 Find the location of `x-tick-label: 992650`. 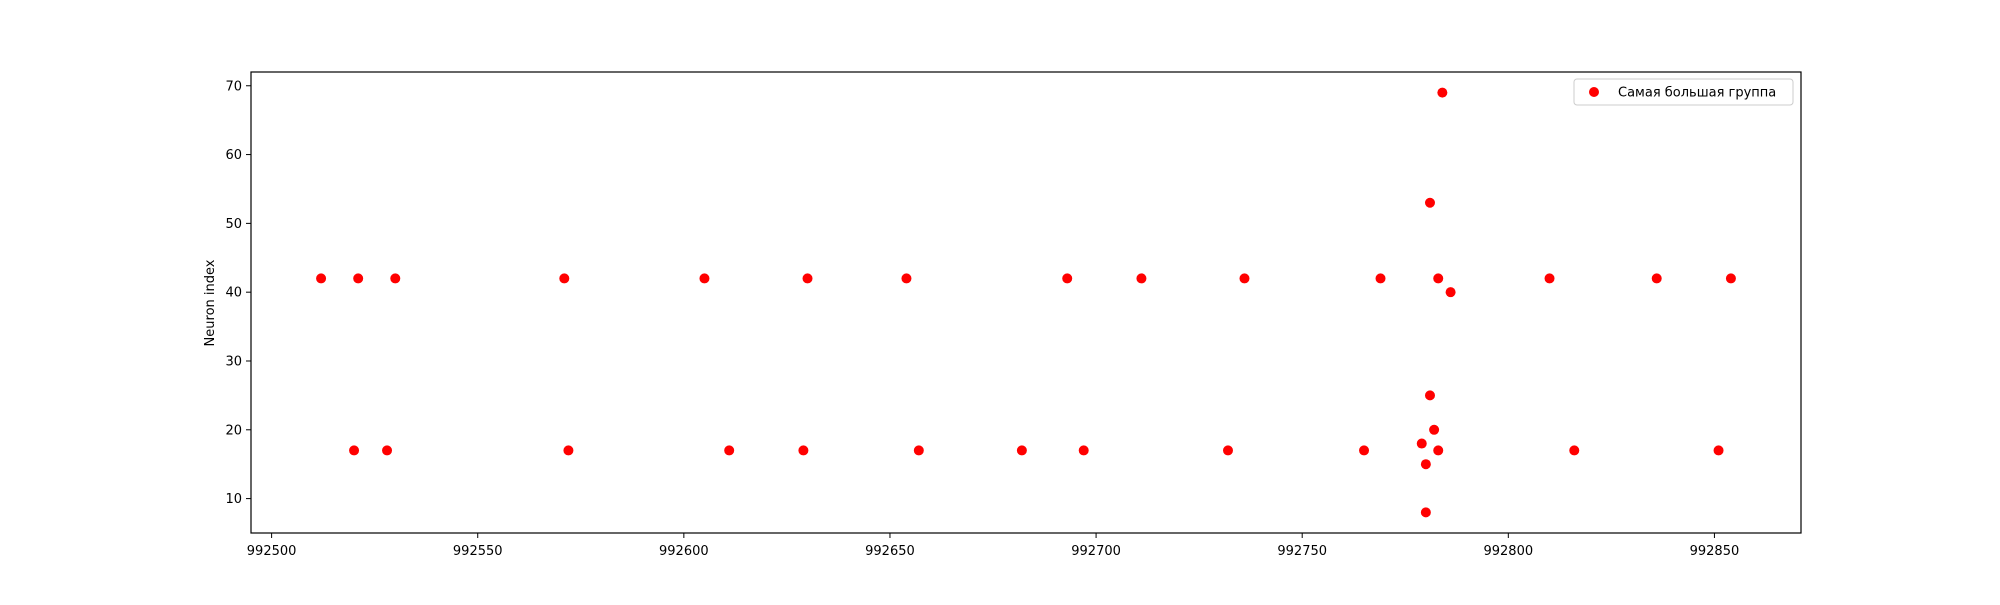

x-tick-label: 992650 is located at coordinates (890, 551).